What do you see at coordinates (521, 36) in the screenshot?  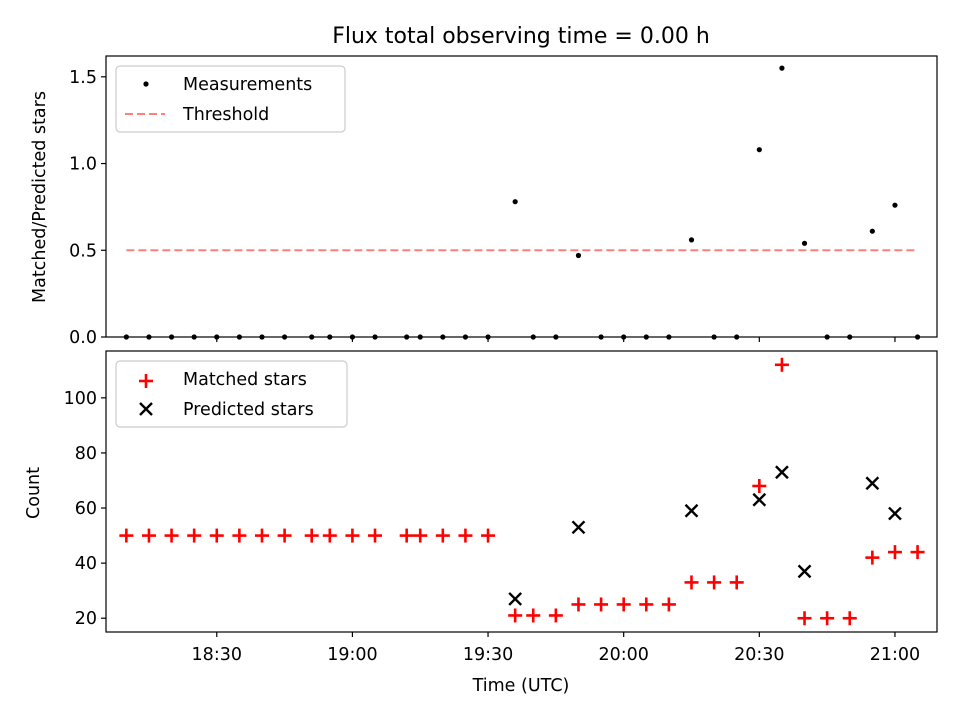 I see `chart-title: Flux total observing time = 0.00 h` at bounding box center [521, 36].